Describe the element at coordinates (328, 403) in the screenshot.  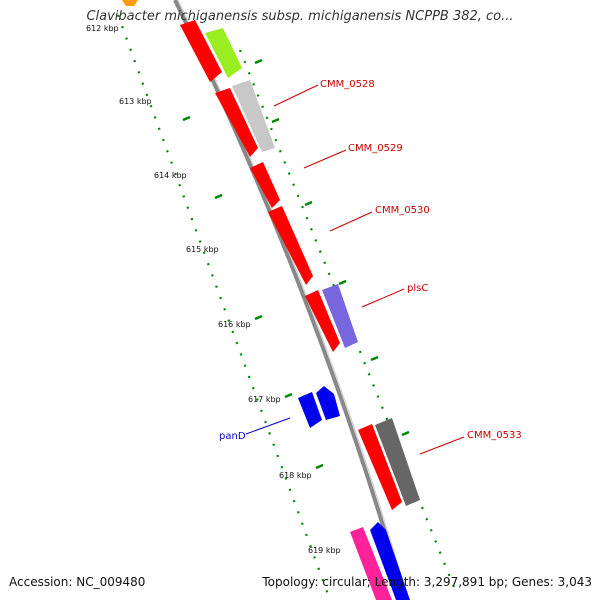
I see `gene-pand-right` at that location.